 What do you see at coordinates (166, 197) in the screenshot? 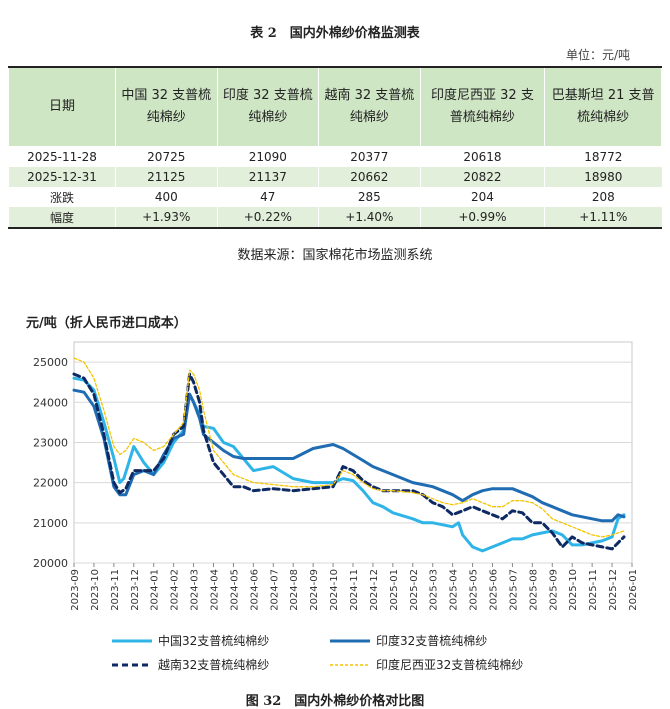
I see `table-cell: 400` at bounding box center [166, 197].